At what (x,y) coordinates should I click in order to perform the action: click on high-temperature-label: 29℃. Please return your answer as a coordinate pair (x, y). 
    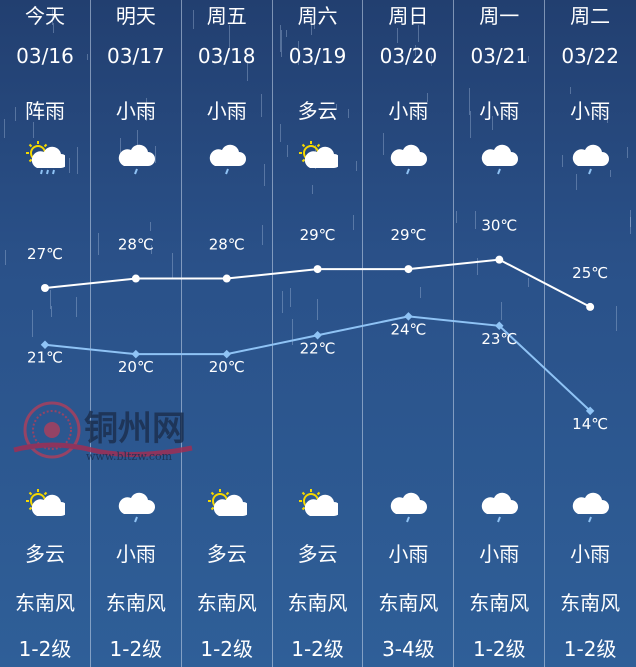
    Looking at the image, I should click on (318, 235).